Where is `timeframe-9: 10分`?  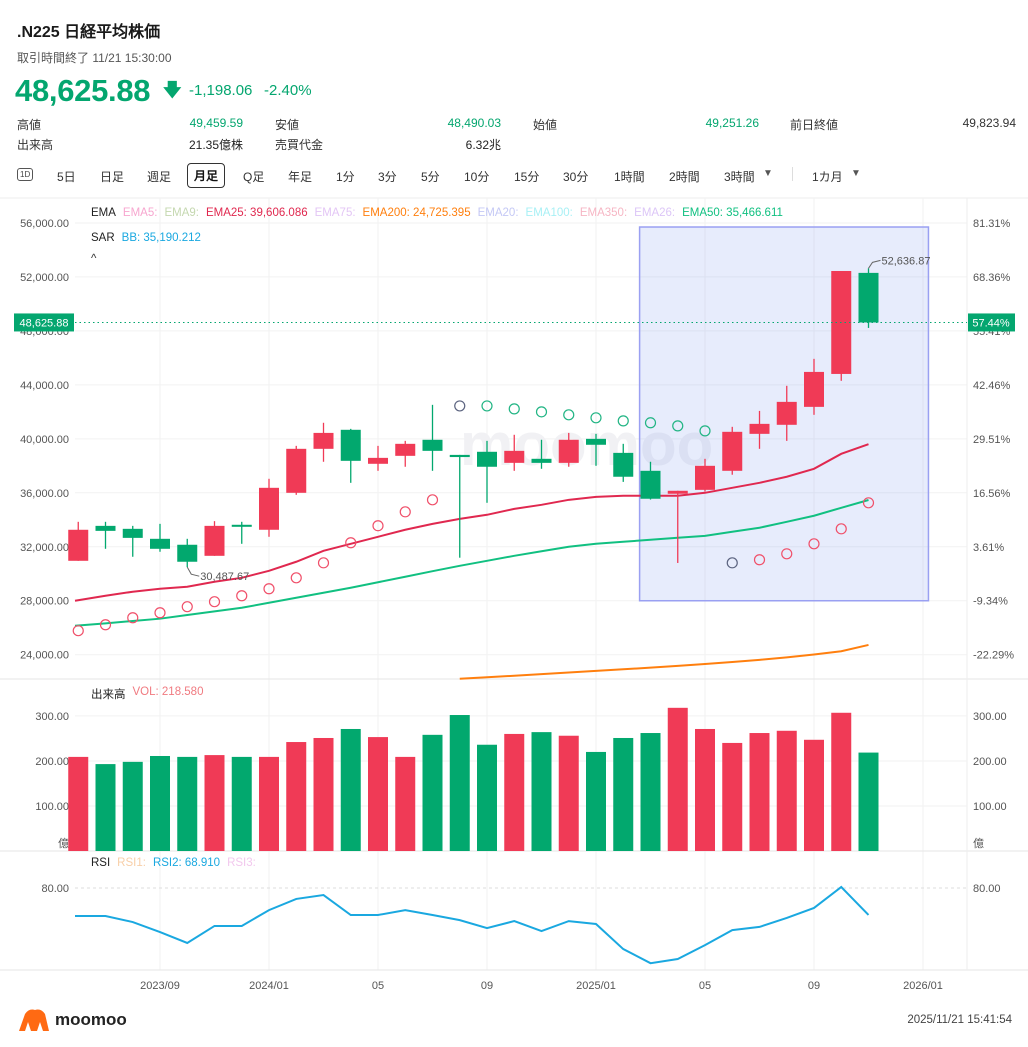 timeframe-9: 10分 is located at coordinates (477, 177).